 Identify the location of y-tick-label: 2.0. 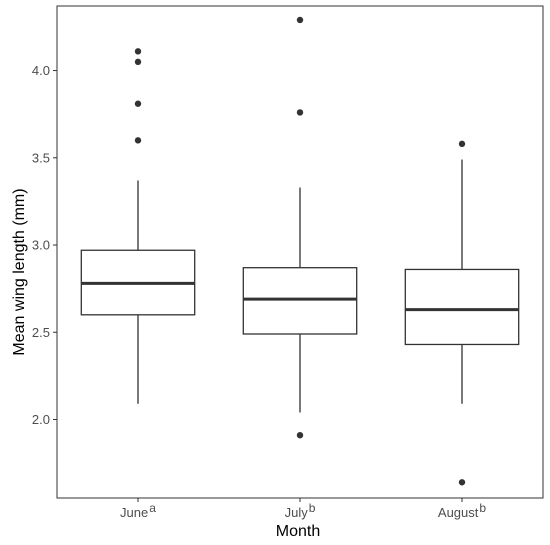
(41, 419).